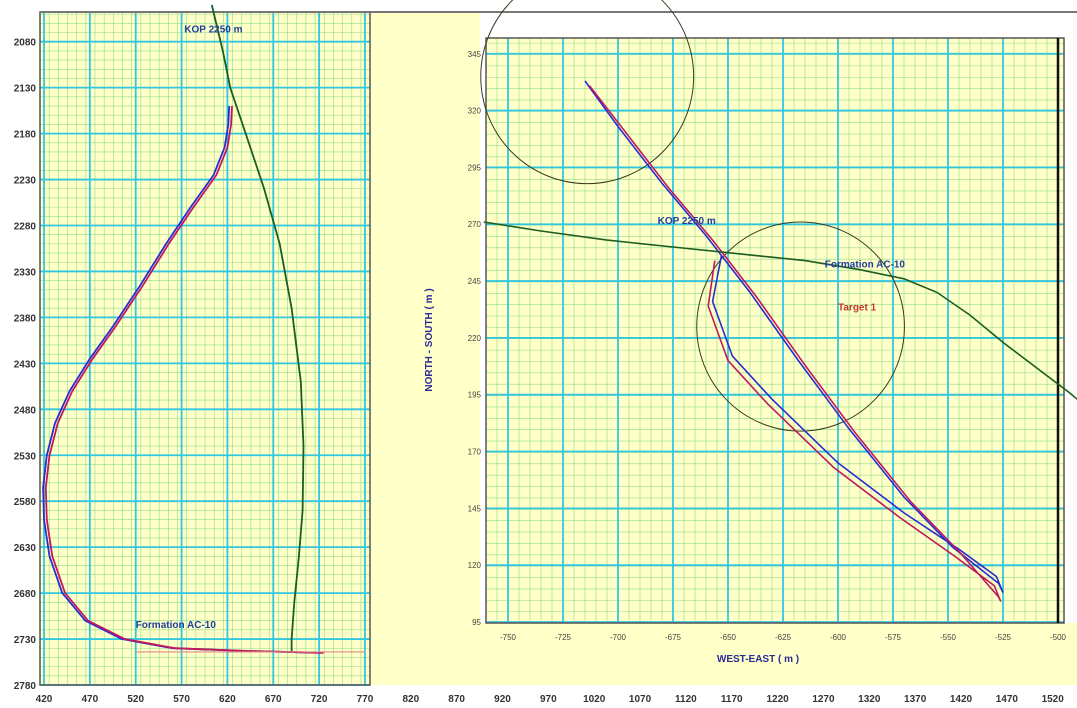  I want to click on right-y-tick-label: 195, so click(475, 395).